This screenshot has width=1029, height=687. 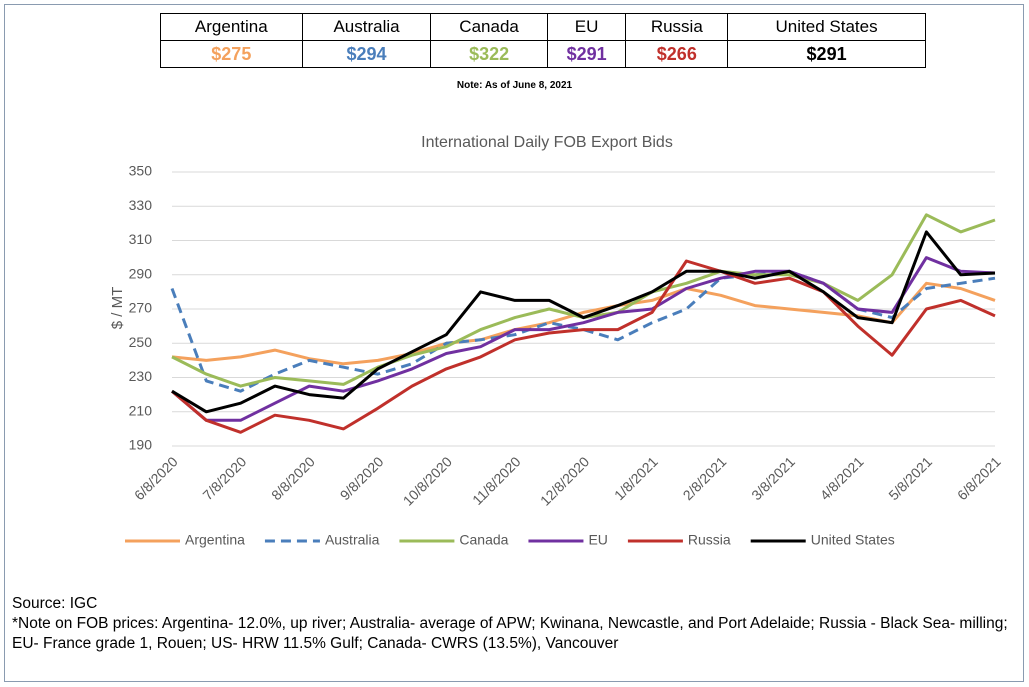 I want to click on x-tick-label: 6/8/2020, so click(x=156, y=478).